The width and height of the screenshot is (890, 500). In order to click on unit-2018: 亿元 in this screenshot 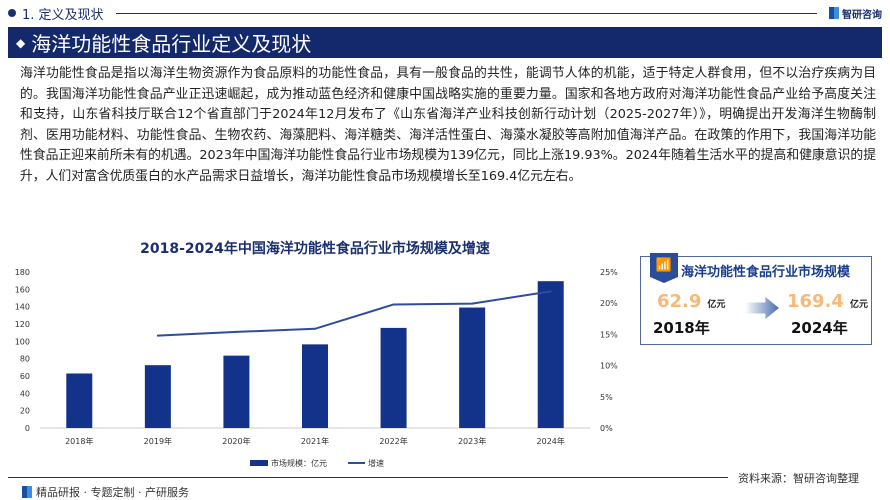, I will do `click(716, 305)`.